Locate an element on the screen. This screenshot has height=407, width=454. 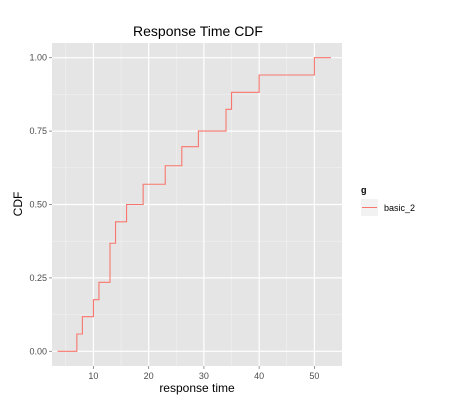
y-tick-label: 0.75 is located at coordinates (38, 131).